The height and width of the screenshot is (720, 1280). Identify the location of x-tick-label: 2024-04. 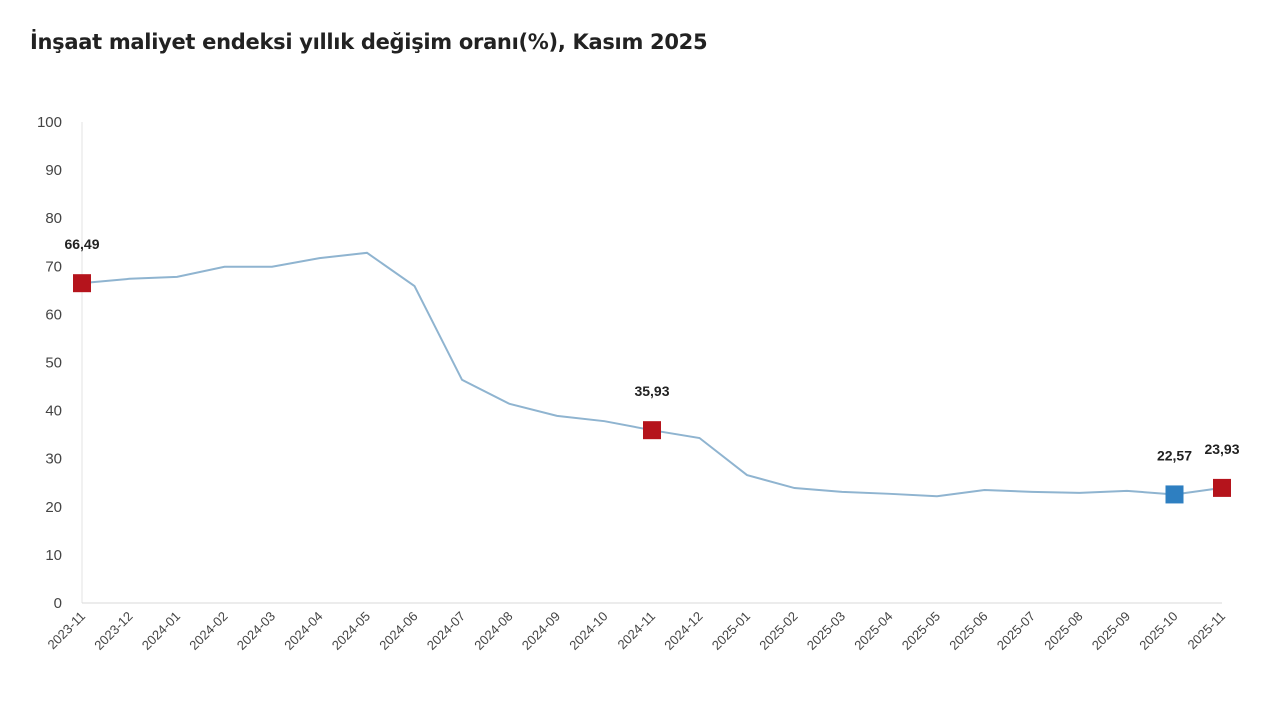
(303, 631).